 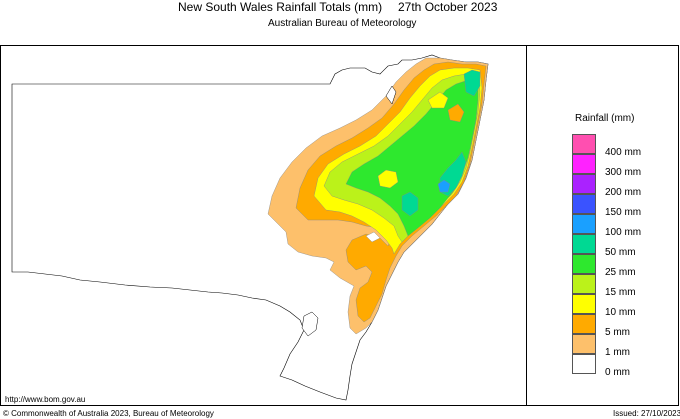 I want to click on title-date: 27th October 2023, so click(x=448, y=7).